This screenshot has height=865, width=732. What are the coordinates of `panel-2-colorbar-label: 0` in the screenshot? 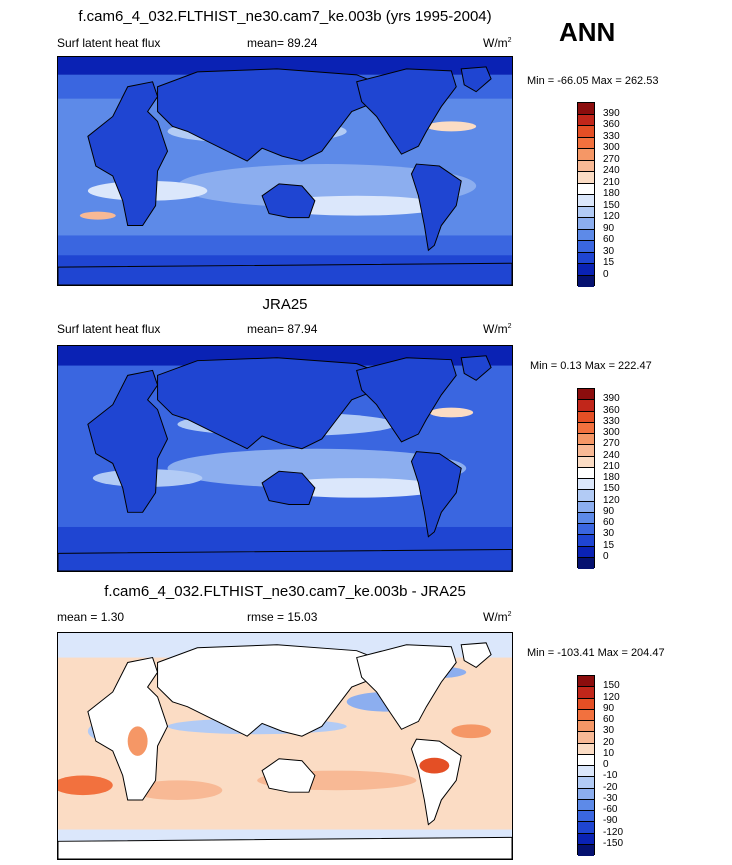 It's located at (606, 556).